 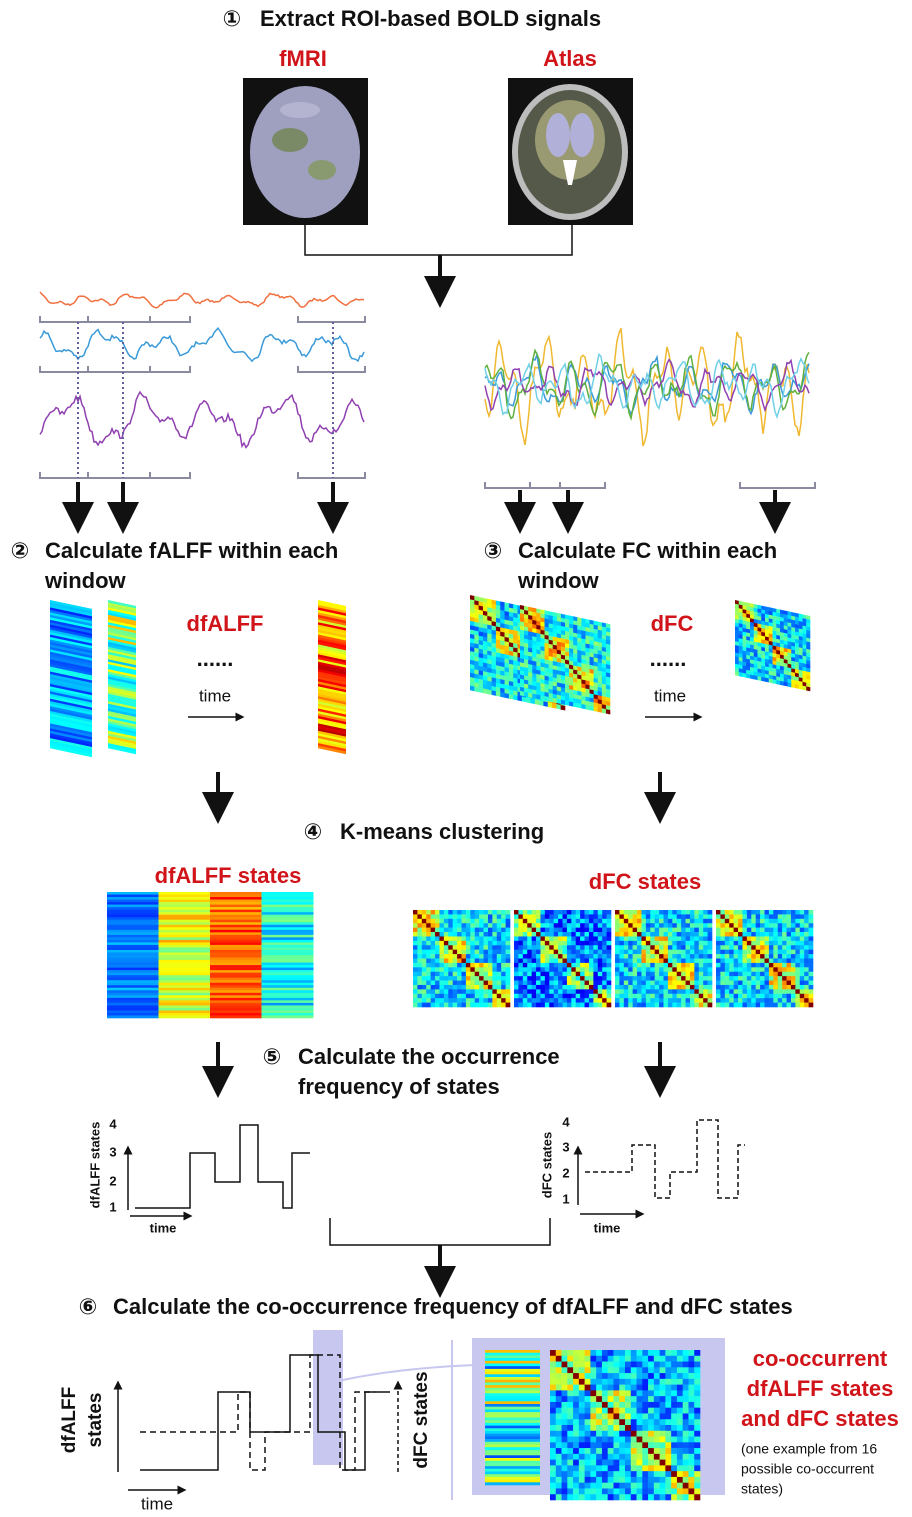 I want to click on step-number: ④, so click(x=313, y=831).